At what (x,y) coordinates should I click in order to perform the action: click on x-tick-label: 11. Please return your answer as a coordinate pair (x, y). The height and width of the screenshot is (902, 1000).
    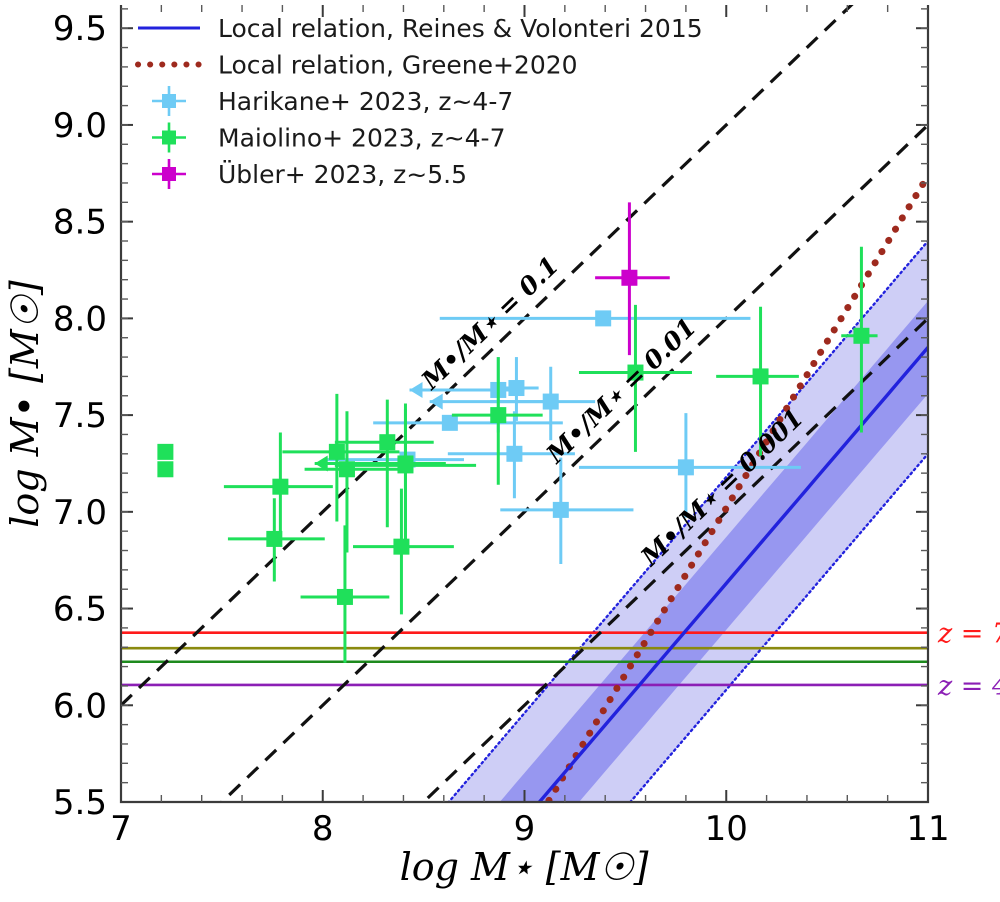
    Looking at the image, I should click on (927, 829).